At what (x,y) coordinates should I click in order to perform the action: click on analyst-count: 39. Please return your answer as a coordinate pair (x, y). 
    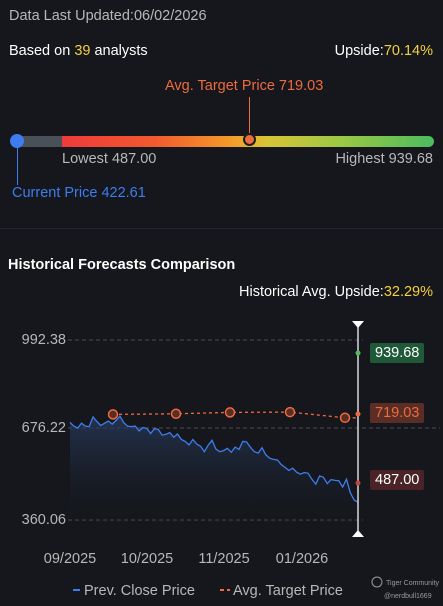
    Looking at the image, I should click on (82, 51).